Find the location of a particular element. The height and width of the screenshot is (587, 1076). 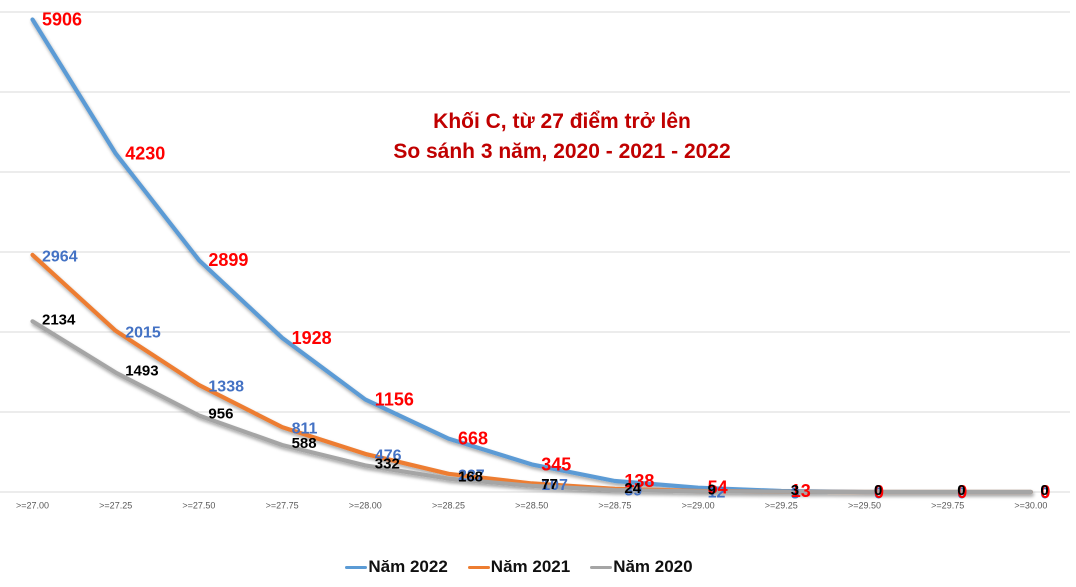

data-label-Năm-2021: 107 is located at coordinates (554, 485).